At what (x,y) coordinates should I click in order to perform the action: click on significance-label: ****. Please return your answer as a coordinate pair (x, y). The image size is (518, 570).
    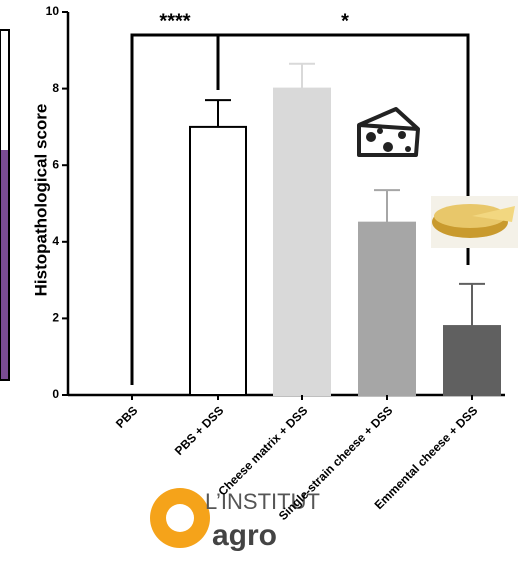
    Looking at the image, I should click on (174, 21).